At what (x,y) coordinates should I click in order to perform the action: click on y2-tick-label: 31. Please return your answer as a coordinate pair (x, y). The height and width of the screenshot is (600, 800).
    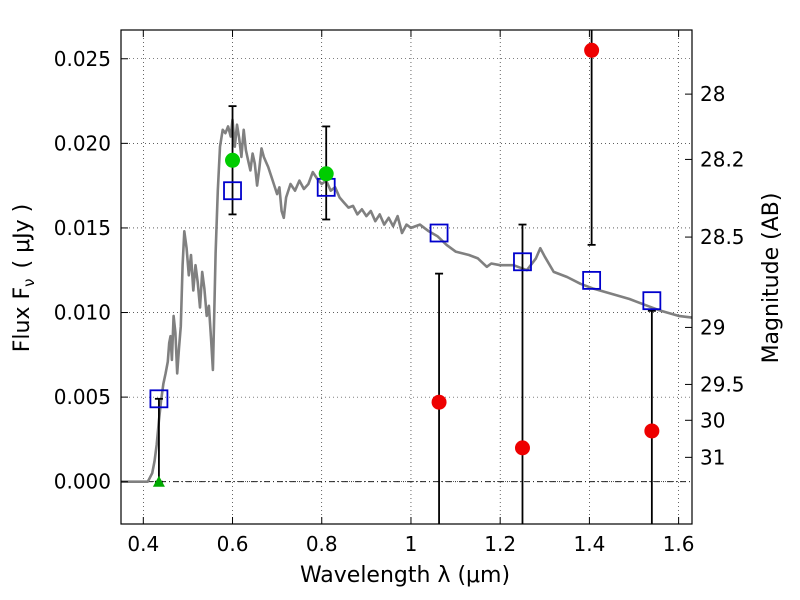
    Looking at the image, I should click on (712, 457).